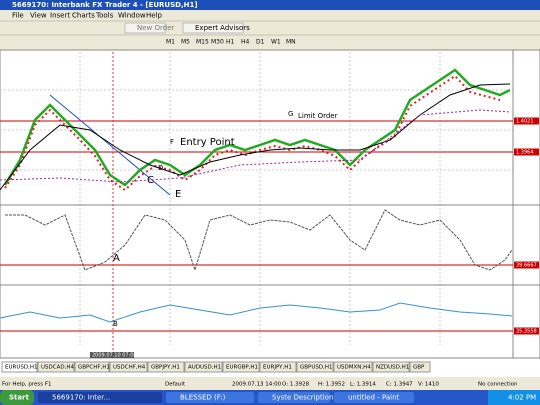 Image resolution: width=540 pixels, height=405 pixels. I want to click on chart-tab-label: EURGBP,H1, so click(242, 368).